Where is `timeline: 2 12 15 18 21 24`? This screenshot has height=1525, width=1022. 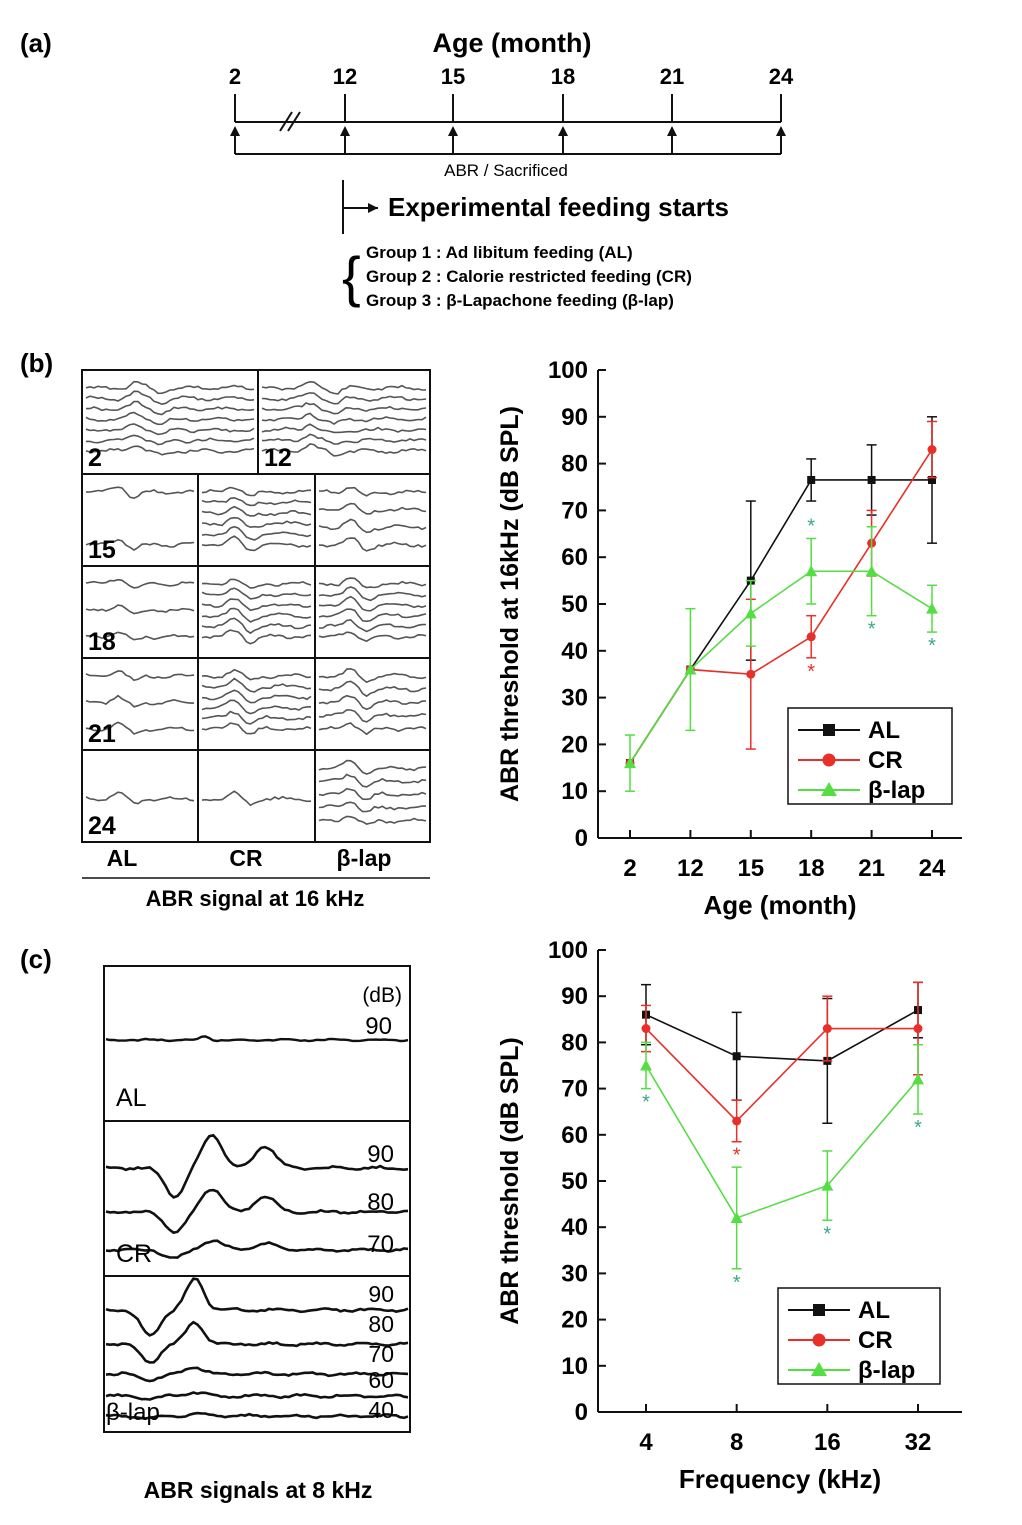
timeline: 2 12 15 18 21 24 is located at coordinates (511, 109).